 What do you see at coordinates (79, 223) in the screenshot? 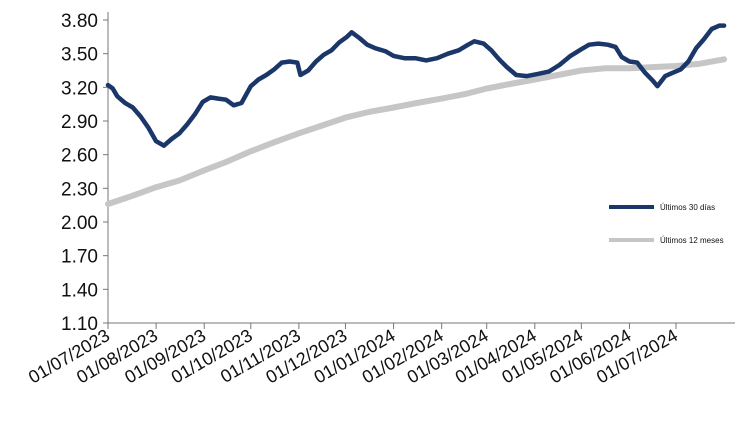
I see `y-tick-label: 2.00` at bounding box center [79, 223].